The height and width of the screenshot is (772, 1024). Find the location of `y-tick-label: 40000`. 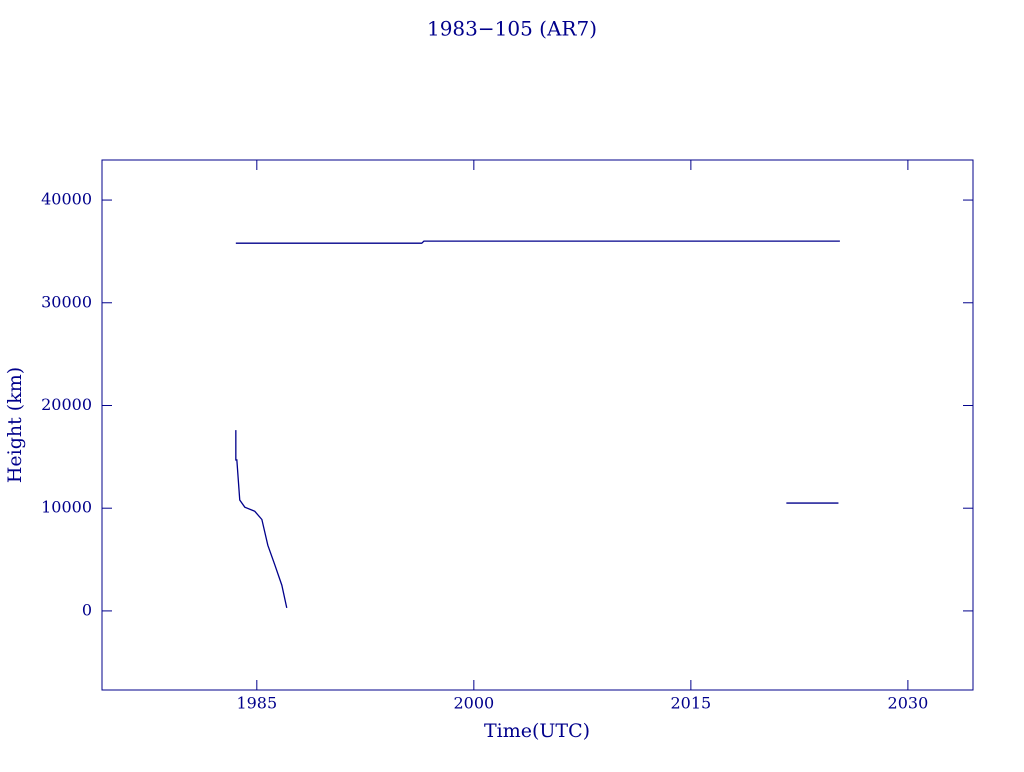

y-tick-label: 40000 is located at coordinates (66, 199).